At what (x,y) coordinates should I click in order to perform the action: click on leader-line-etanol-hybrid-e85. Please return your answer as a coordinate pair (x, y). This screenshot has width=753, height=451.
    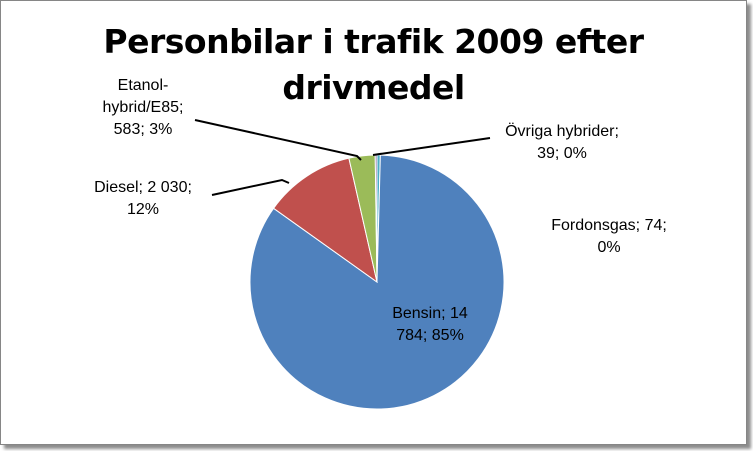
    Looking at the image, I should click on (278, 140).